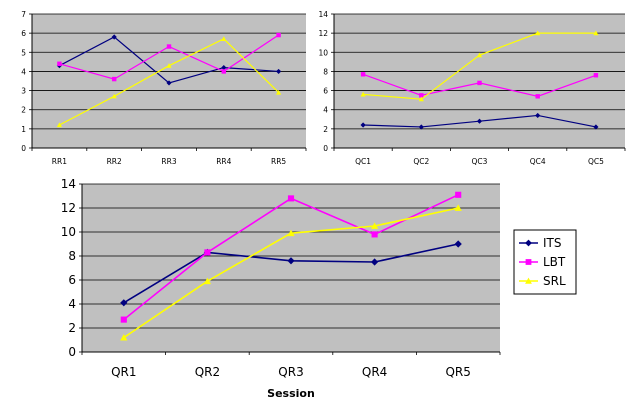 This screenshot has height=405, width=634. What do you see at coordinates (528, 280) in the screenshot?
I see `legend-marker-srl` at bounding box center [528, 280].